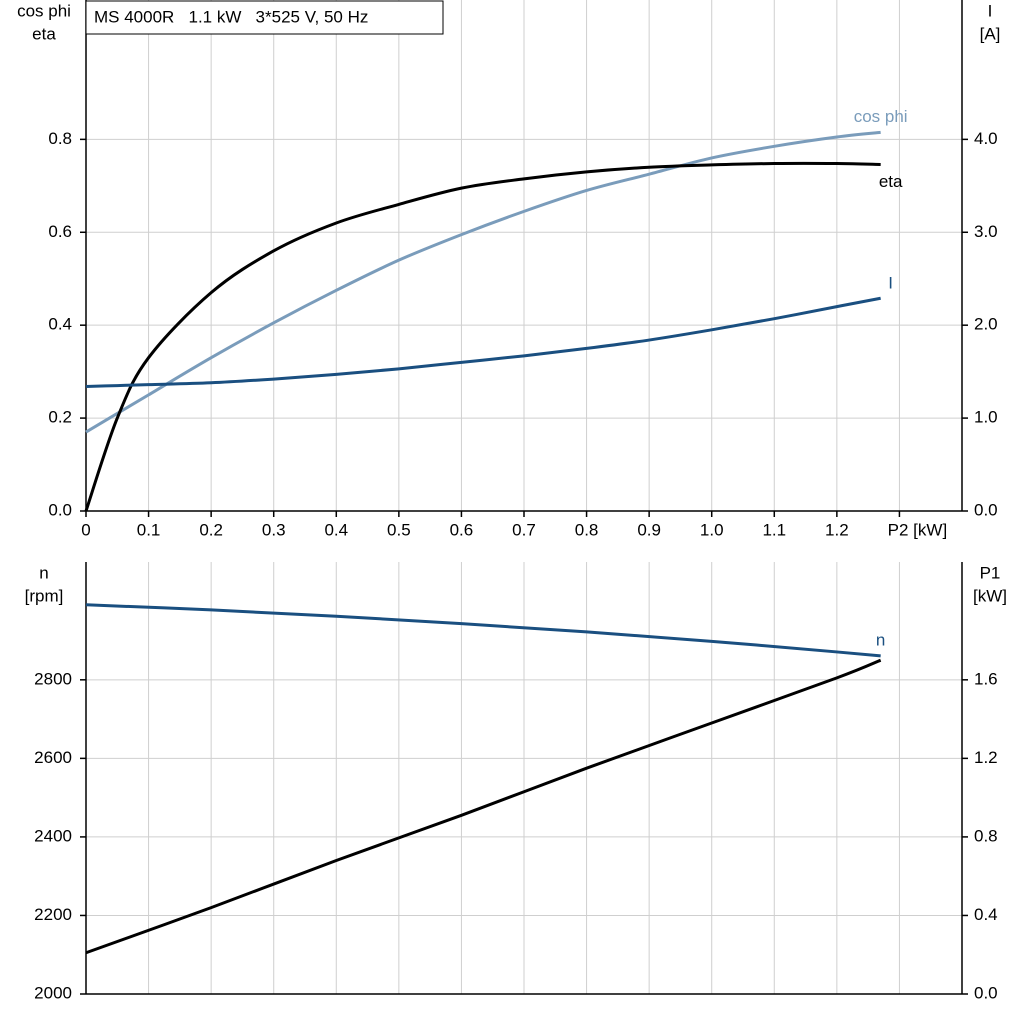 This screenshot has width=1024, height=1024. Describe the element at coordinates (990, 572) in the screenshot. I see `y2-axis-label: P1` at that location.